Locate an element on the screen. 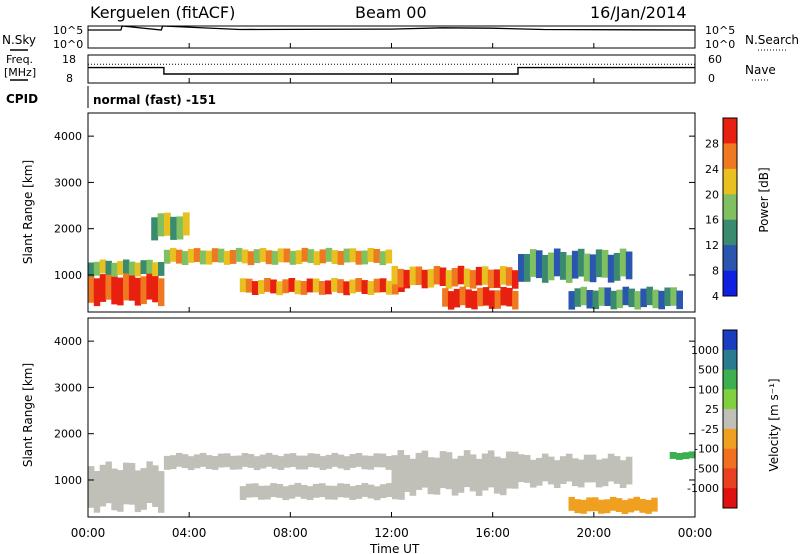 The height and width of the screenshot is (554, 800). colorbar-tick: 4 is located at coordinates (715, 296).